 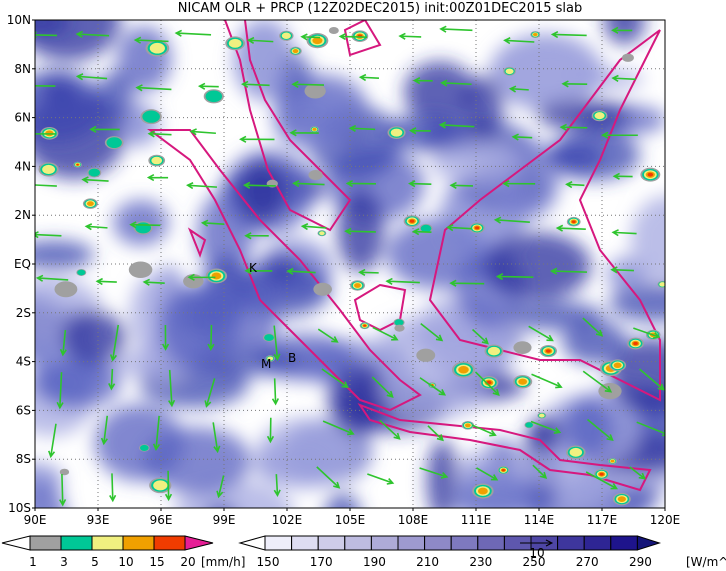 I want to click on colorbar-label: 290, so click(x=640, y=562).